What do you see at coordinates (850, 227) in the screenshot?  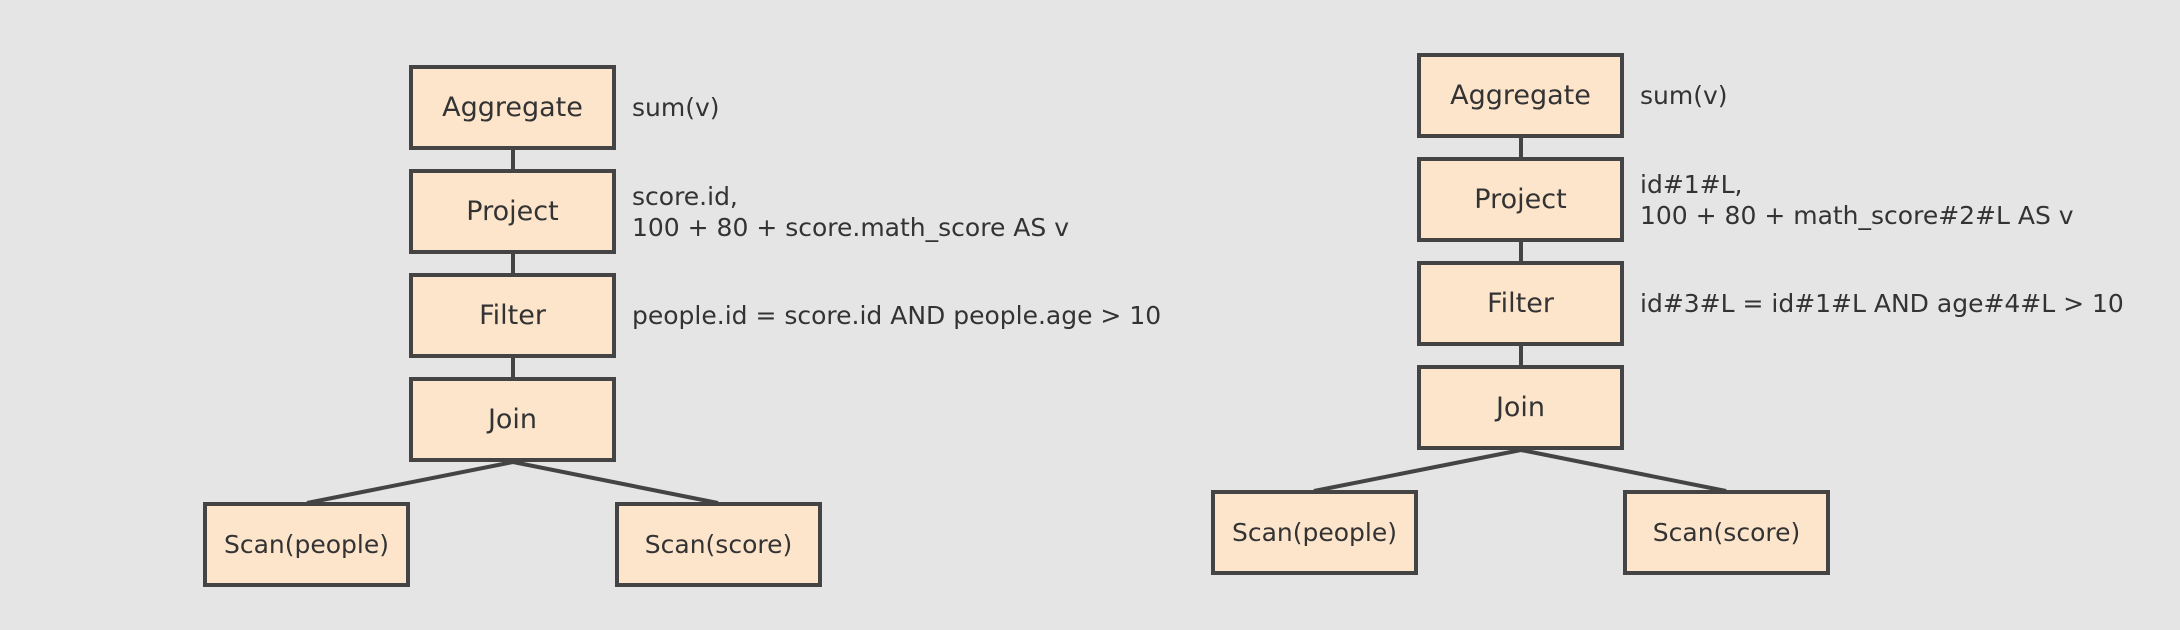 I see `annotation-line: 100 + 80 + score.math_score AS v` at bounding box center [850, 227].